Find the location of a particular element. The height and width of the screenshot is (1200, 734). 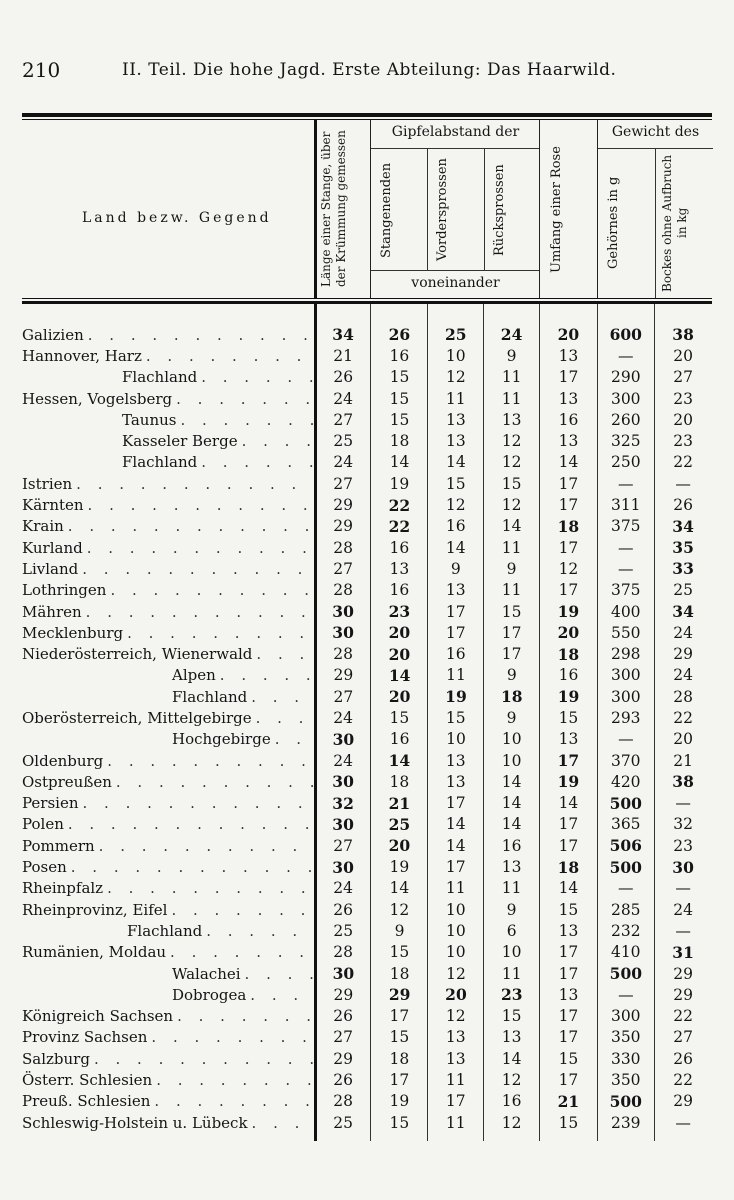

land-name: Ostpreußen is located at coordinates (67, 781).